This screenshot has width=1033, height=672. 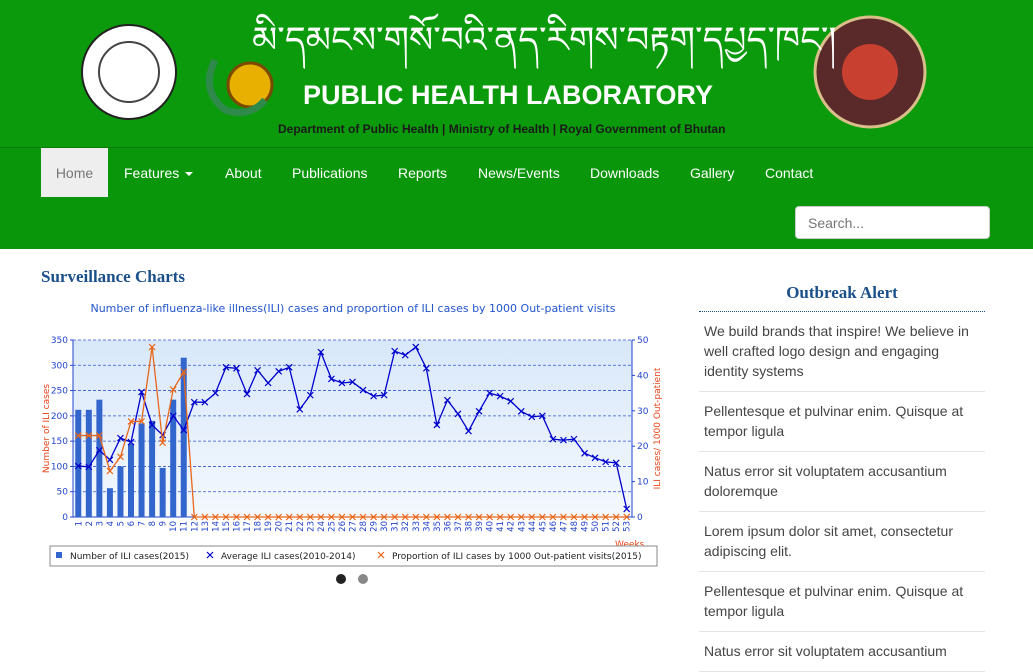 I want to click on x-tick-label: 39, so click(x=480, y=526).